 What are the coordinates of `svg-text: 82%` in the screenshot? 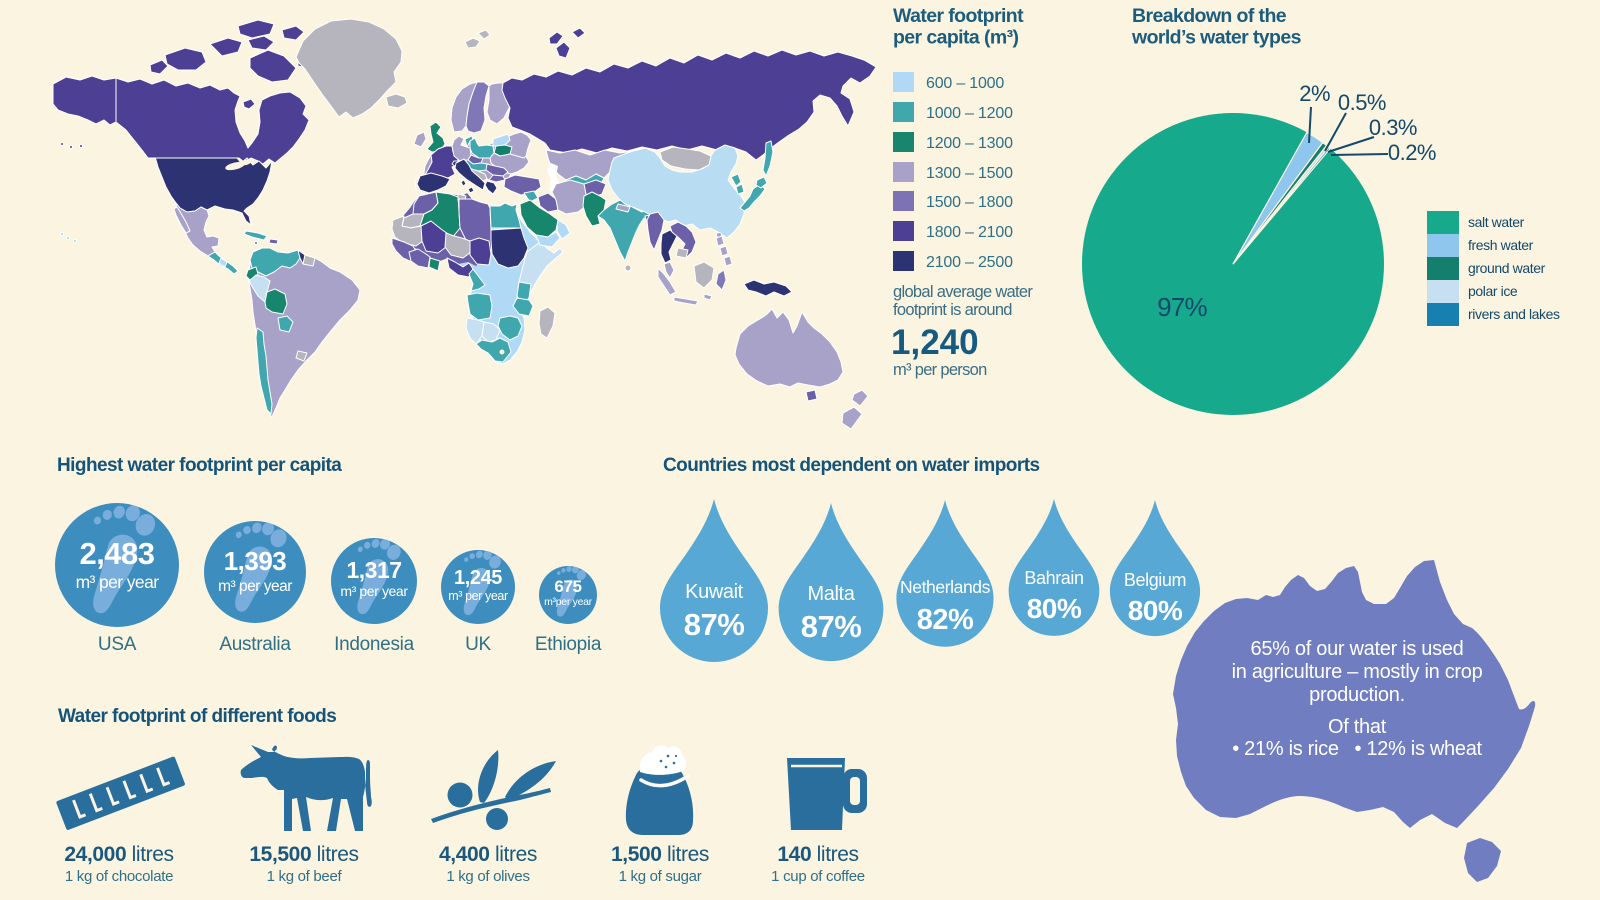 It's located at (945, 620).